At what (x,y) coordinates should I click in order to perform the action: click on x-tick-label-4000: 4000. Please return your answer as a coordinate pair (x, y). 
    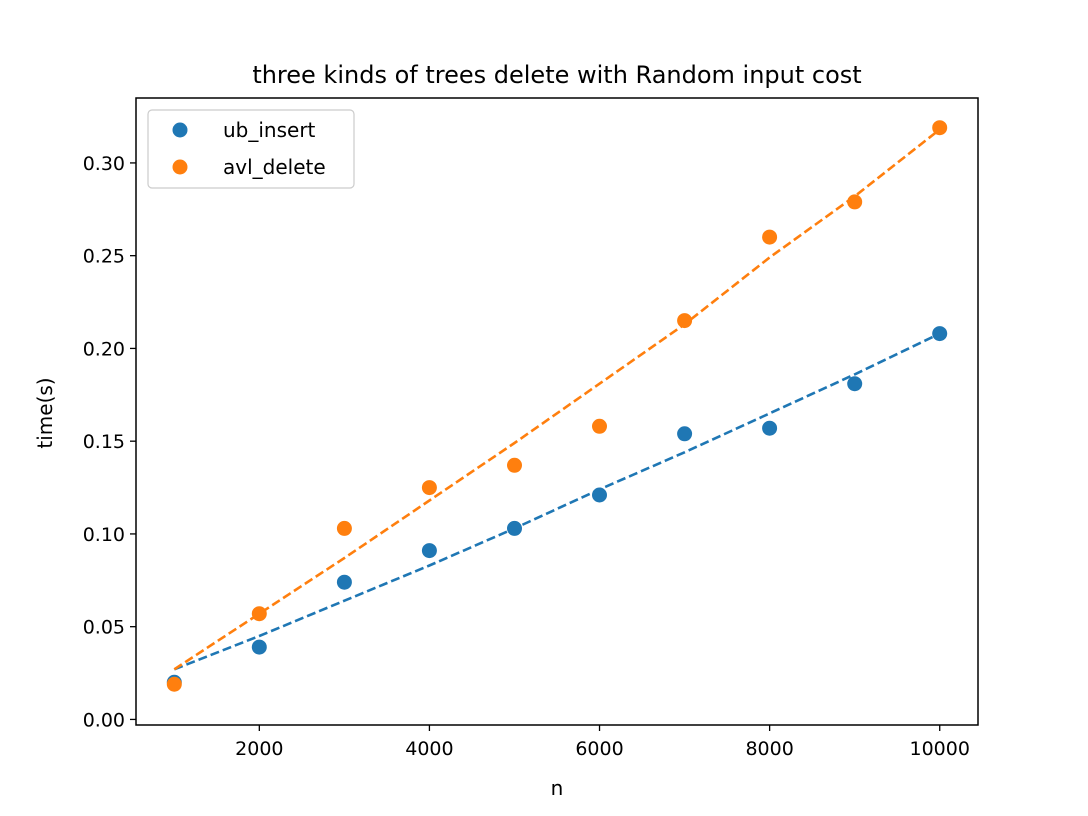
    Looking at the image, I should click on (429, 749).